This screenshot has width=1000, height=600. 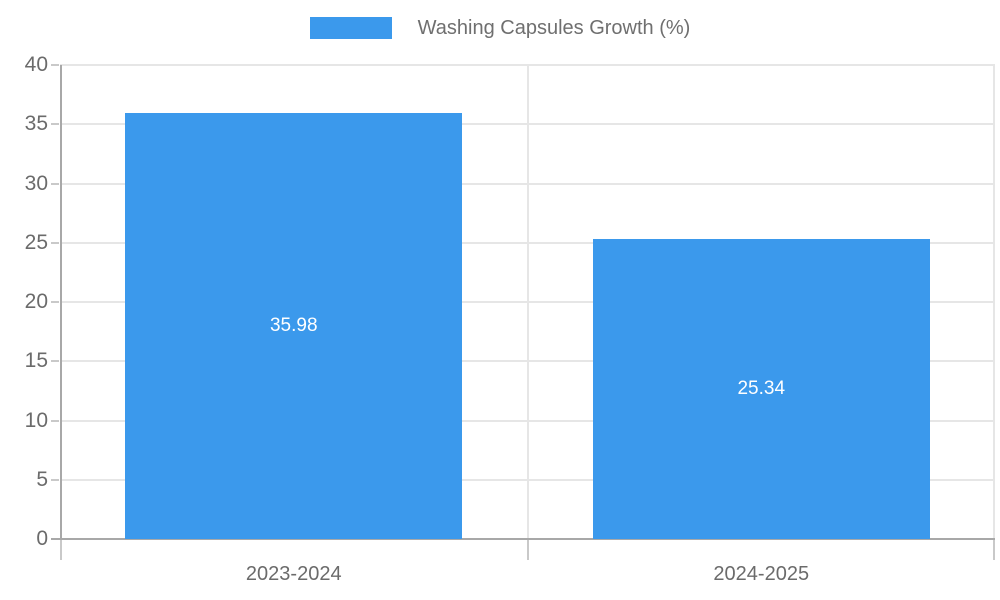 I want to click on bar-value-label: 35.98, so click(x=293, y=325).